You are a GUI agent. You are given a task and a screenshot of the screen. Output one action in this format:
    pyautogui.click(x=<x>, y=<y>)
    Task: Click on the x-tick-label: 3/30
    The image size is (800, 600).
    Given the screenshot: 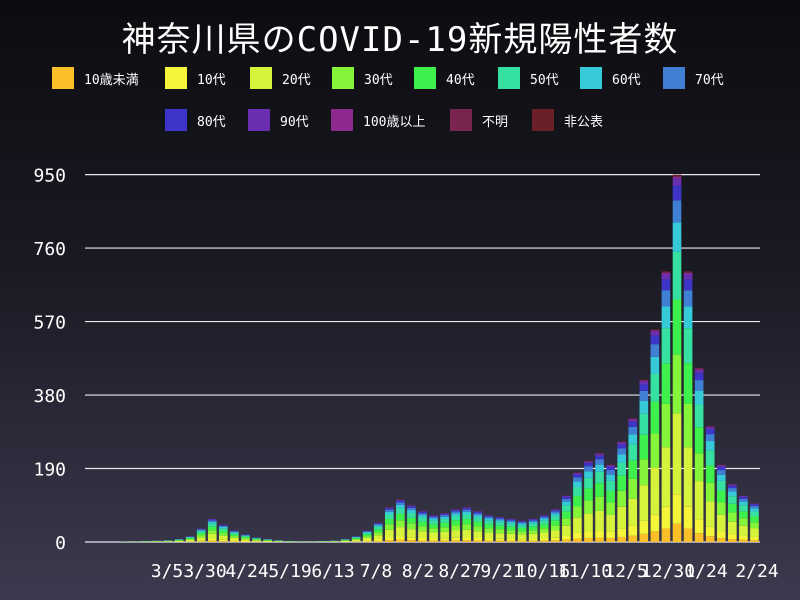 What is the action you would take?
    pyautogui.click(x=204, y=571)
    